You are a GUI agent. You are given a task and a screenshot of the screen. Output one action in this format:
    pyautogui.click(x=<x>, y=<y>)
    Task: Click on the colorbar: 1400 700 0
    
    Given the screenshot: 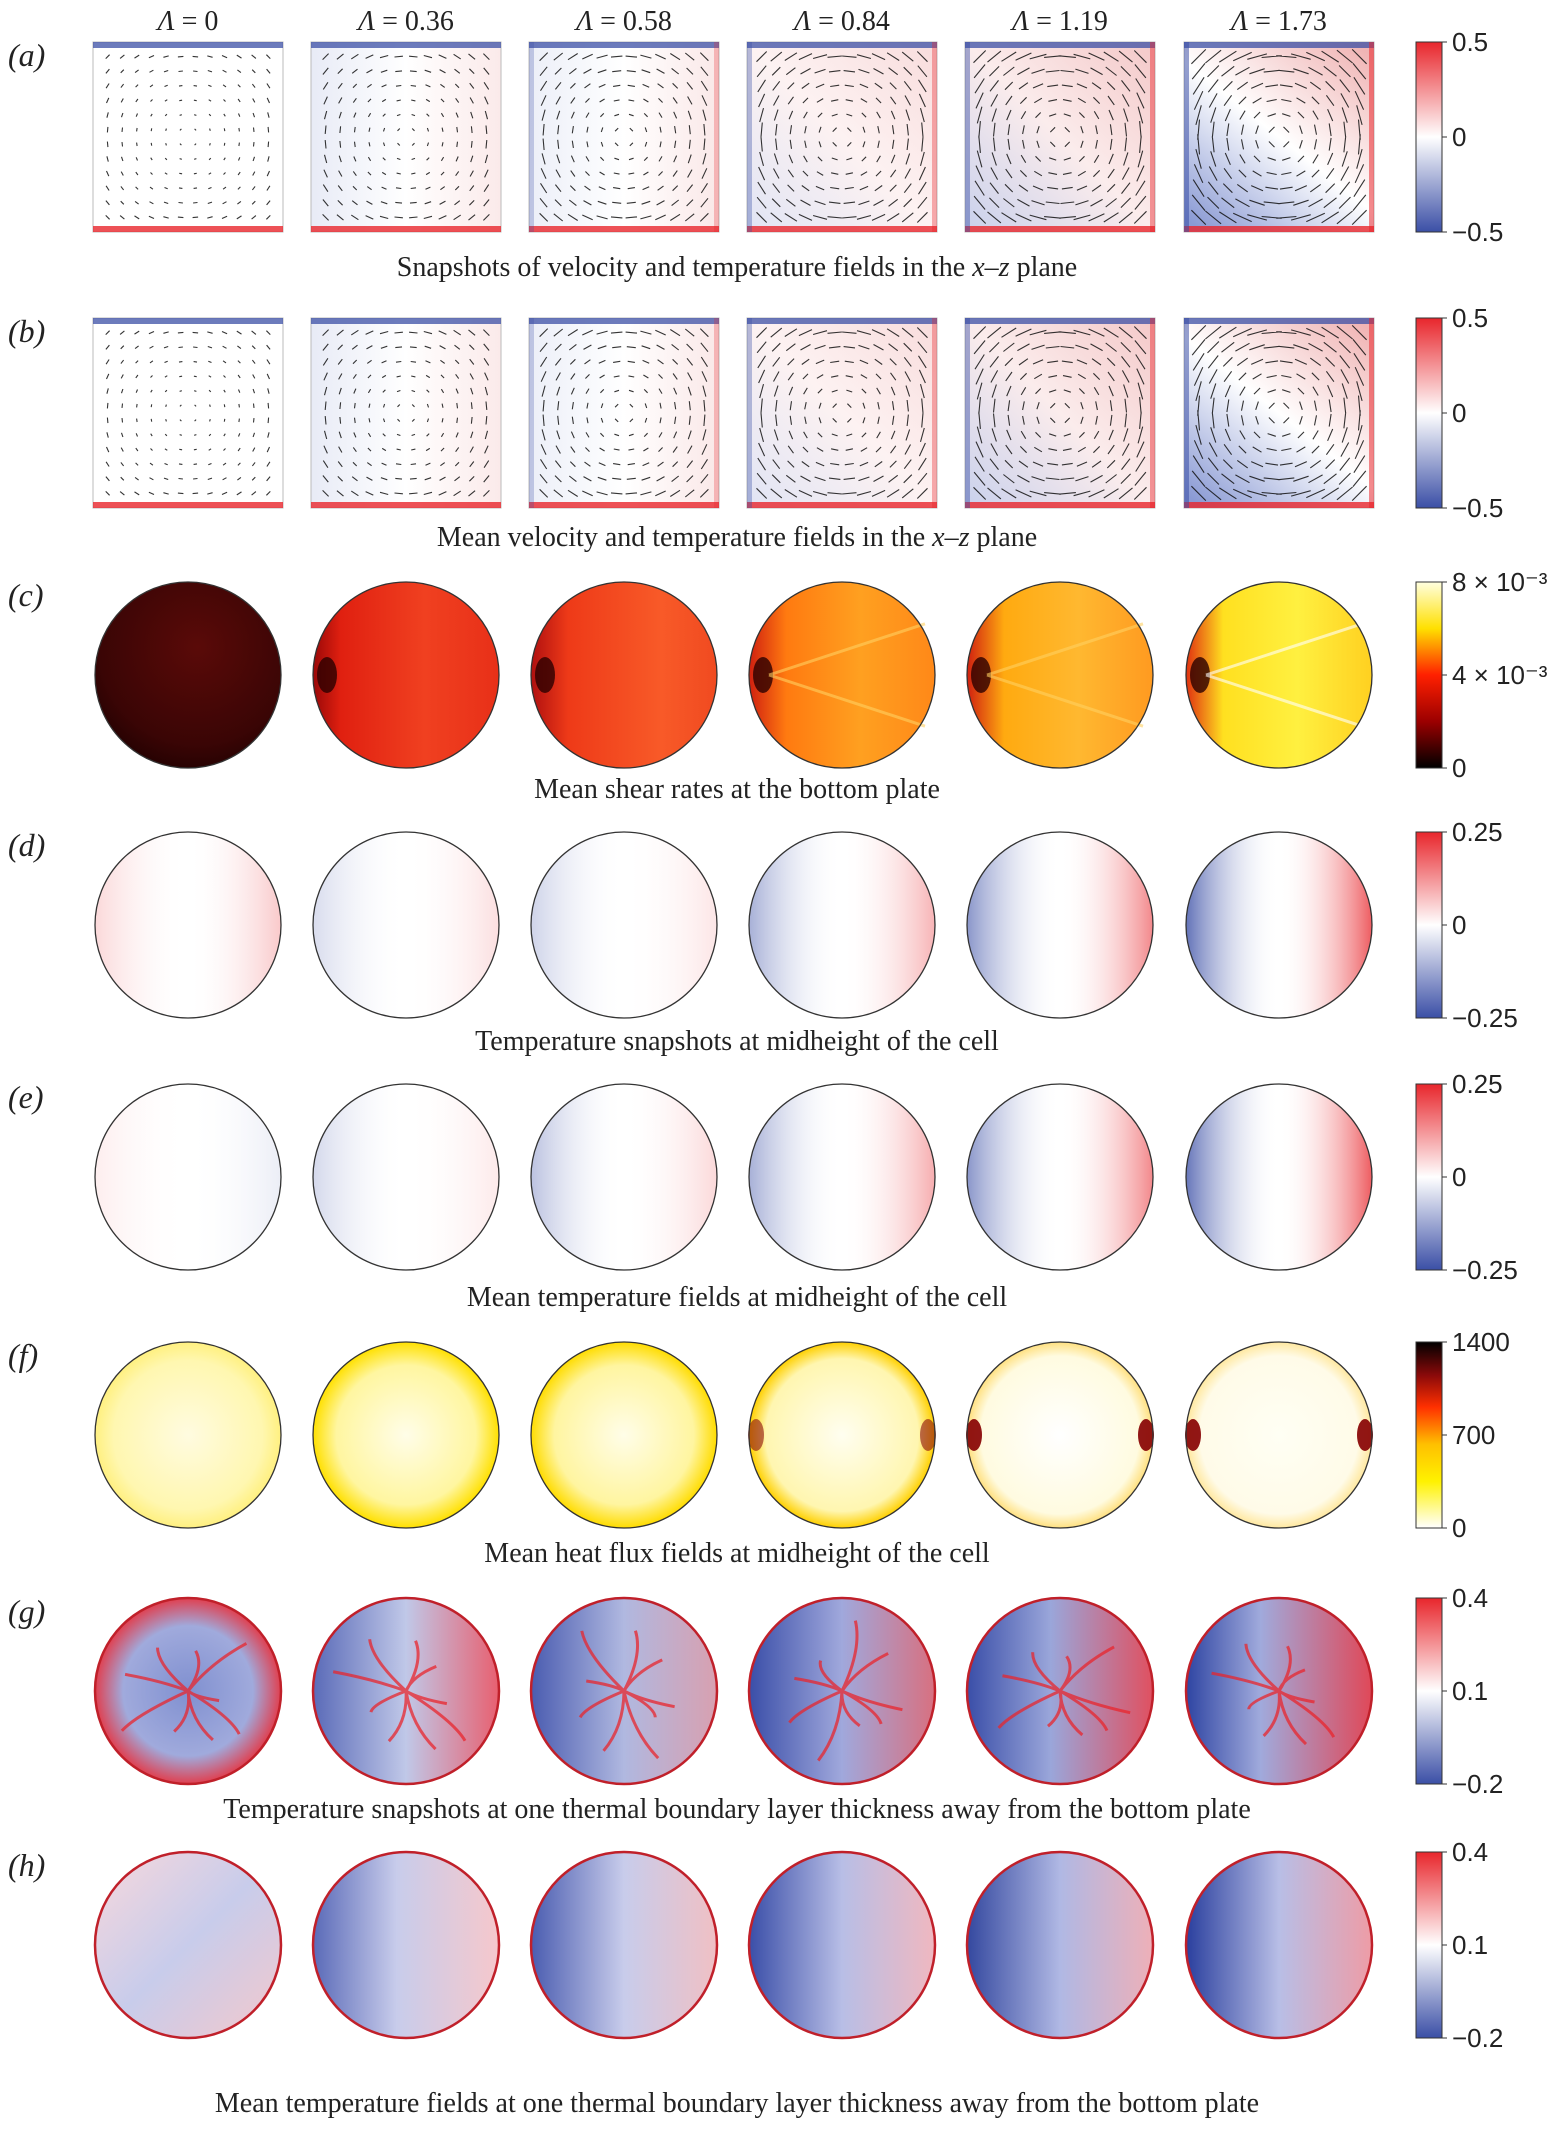 What is the action you would take?
    pyautogui.click(x=1462, y=1435)
    